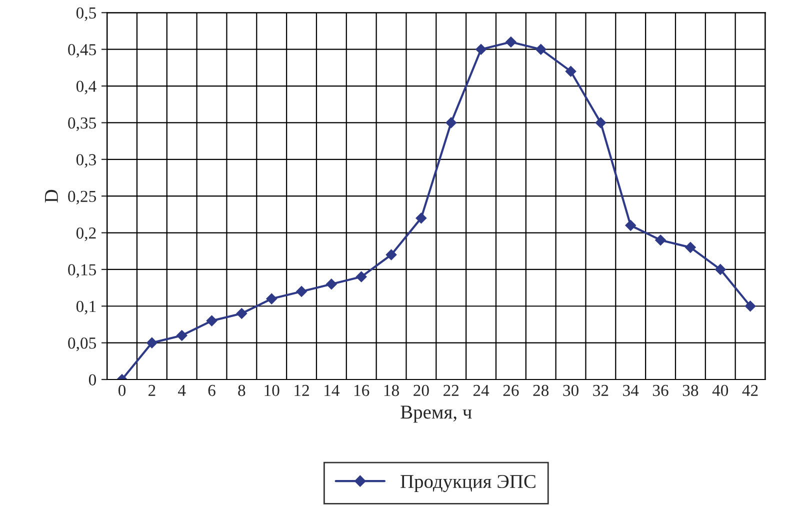  What do you see at coordinates (51, 196) in the screenshot?
I see `y-axis-title: D` at bounding box center [51, 196].